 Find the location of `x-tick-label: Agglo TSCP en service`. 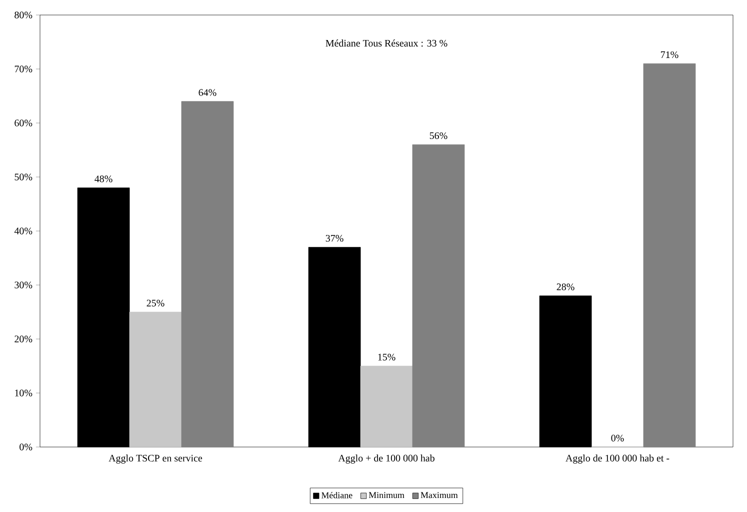

x-tick-label: Agglo TSCP en service is located at coordinates (155, 459).